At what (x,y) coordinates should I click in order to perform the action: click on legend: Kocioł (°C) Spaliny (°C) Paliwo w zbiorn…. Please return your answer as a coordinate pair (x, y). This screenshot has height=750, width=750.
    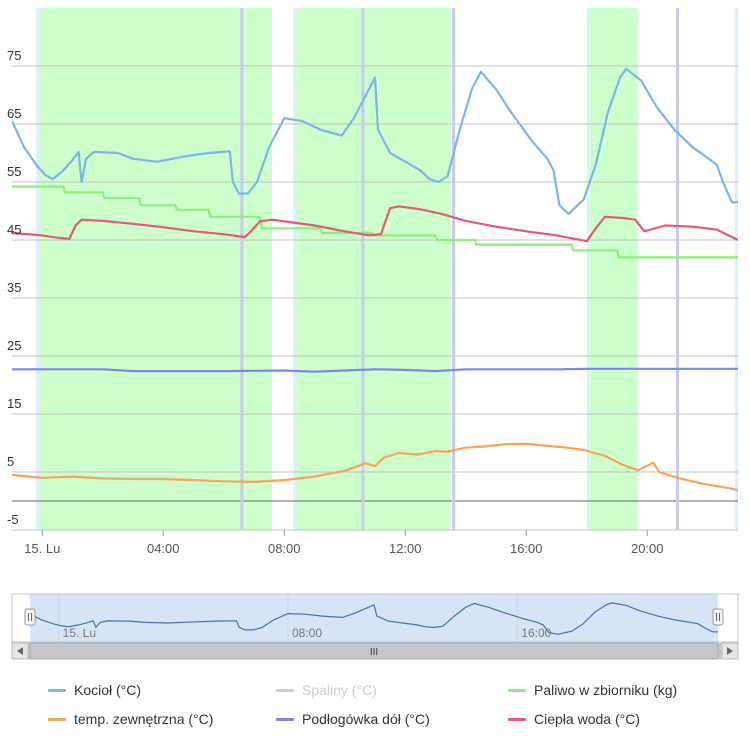
    Looking at the image, I should click on (375, 706).